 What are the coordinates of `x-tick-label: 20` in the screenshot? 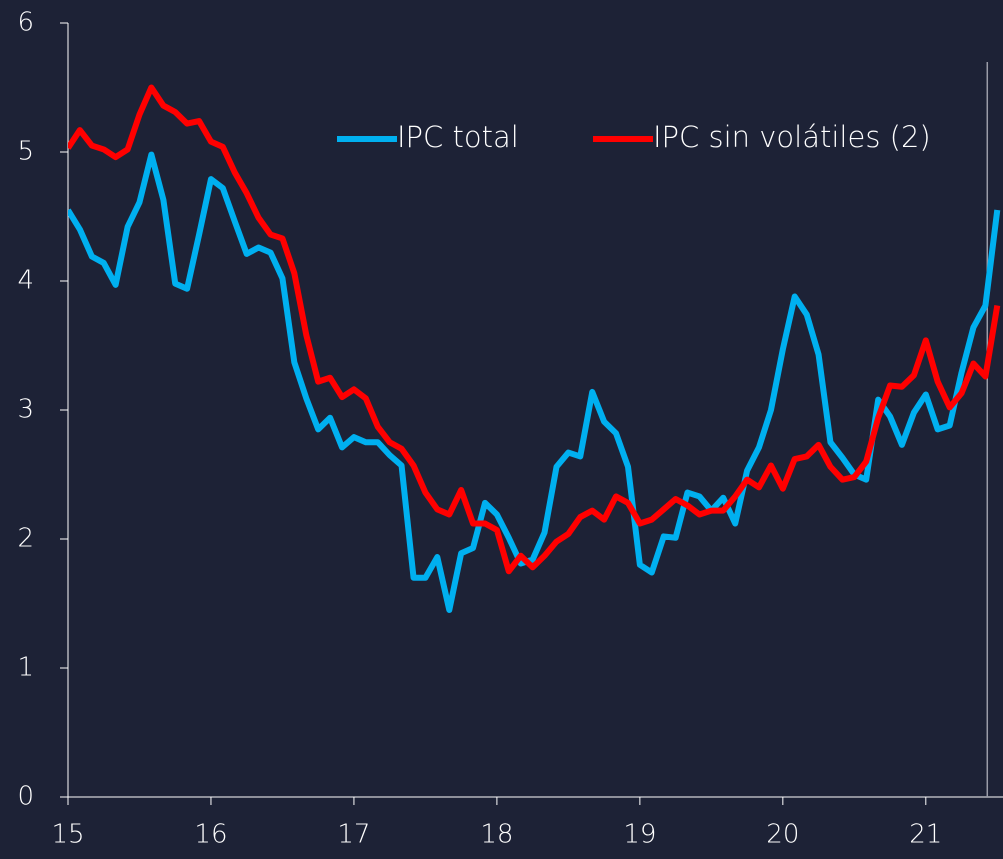 It's located at (782, 835).